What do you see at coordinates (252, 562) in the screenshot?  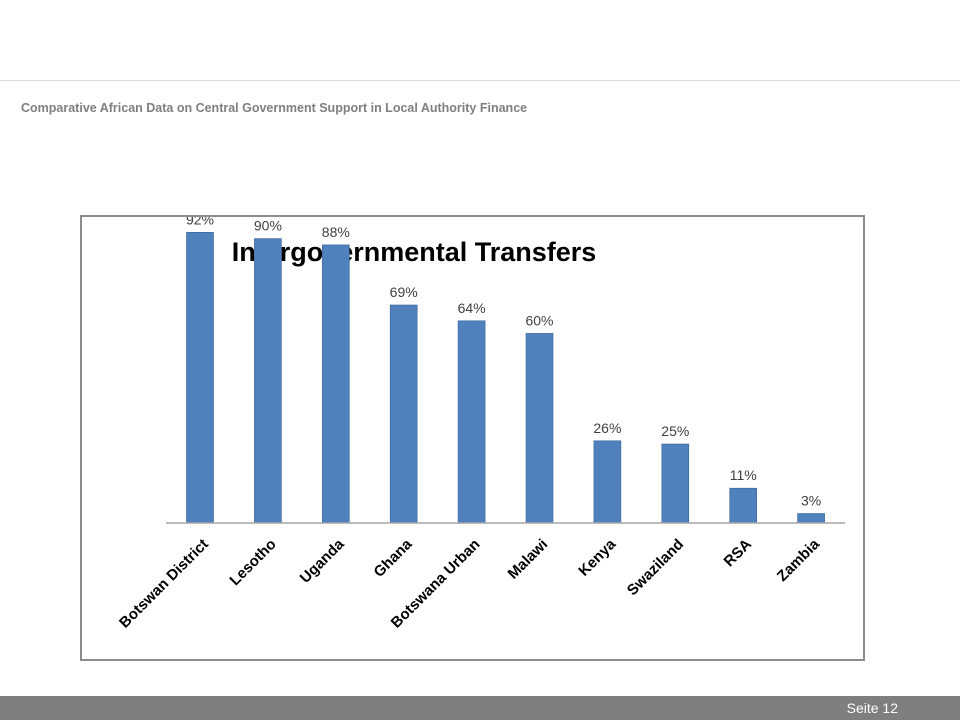 I see `category-label: Lesotho` at bounding box center [252, 562].